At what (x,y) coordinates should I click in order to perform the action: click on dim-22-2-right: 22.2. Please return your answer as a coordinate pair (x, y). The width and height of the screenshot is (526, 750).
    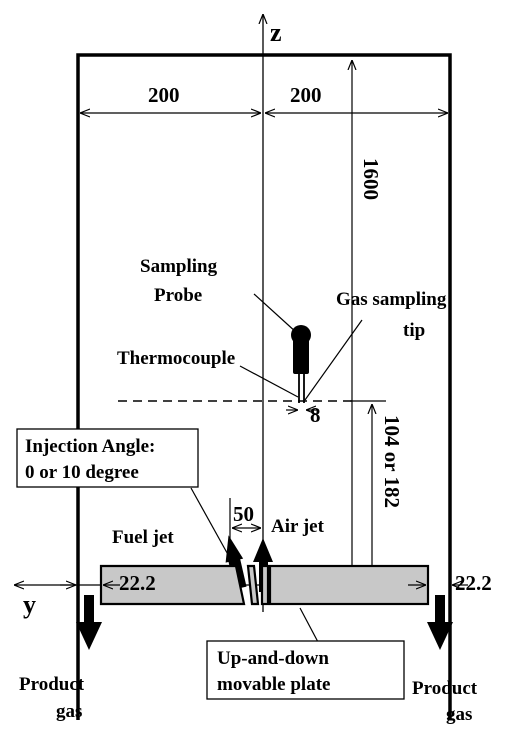
    Looking at the image, I should click on (473, 583).